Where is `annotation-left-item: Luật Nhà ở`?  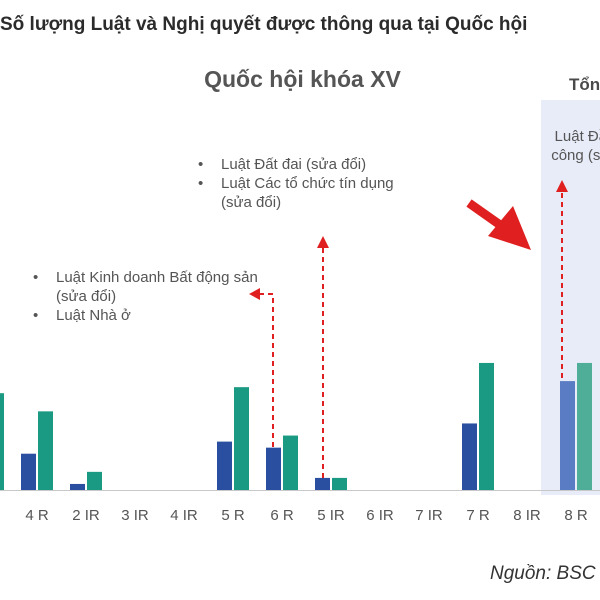
annotation-left-item: Luật Nhà ở is located at coordinates (145, 315).